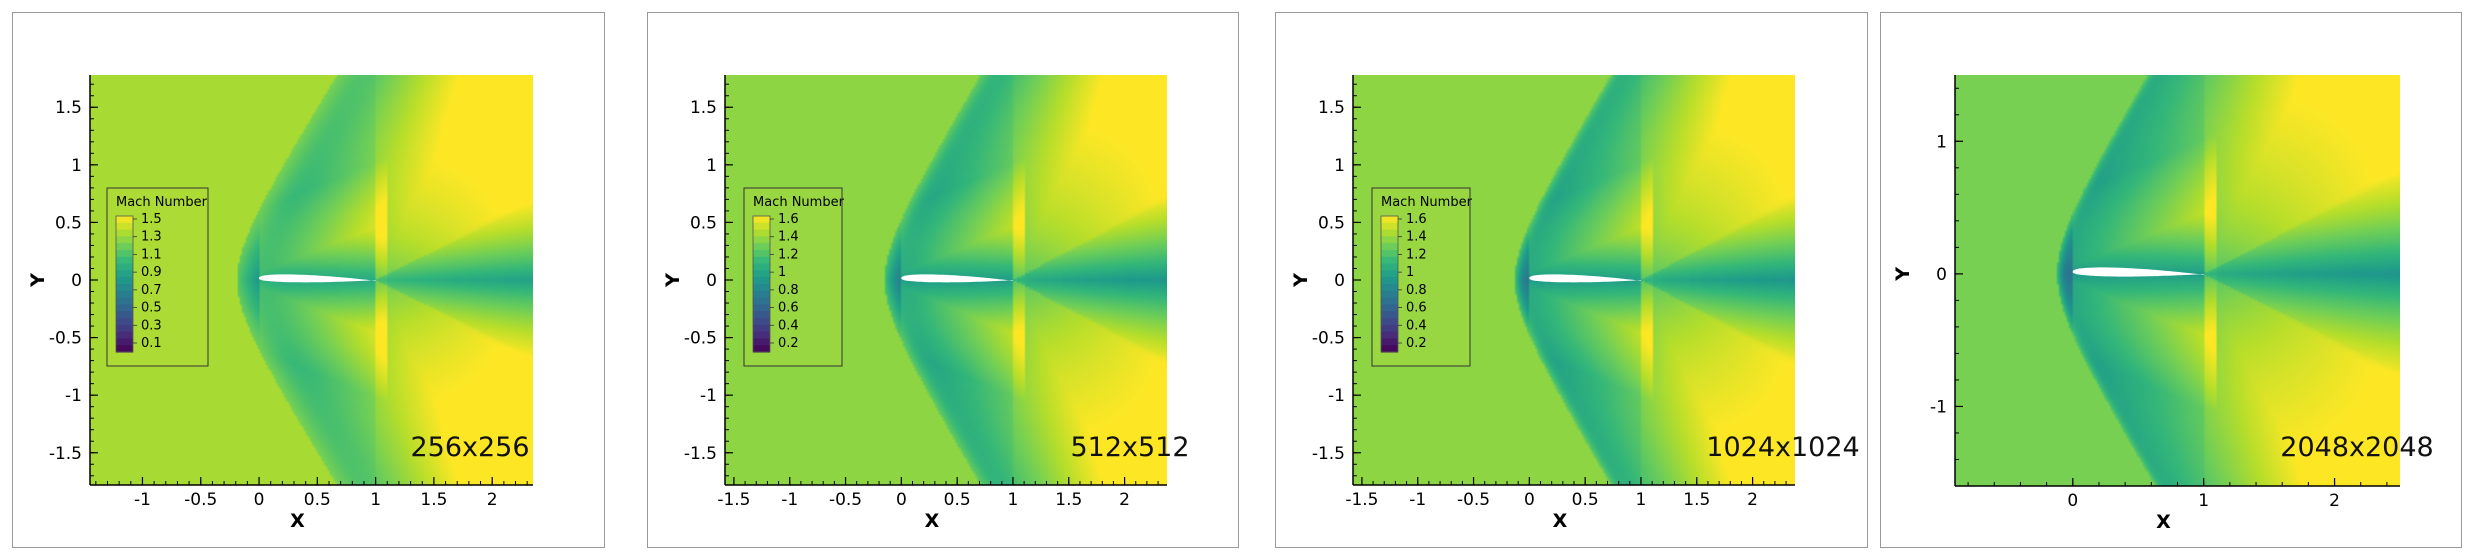 This screenshot has height=558, width=2473. I want to click on legend-level-label: 0.1, so click(151, 343).